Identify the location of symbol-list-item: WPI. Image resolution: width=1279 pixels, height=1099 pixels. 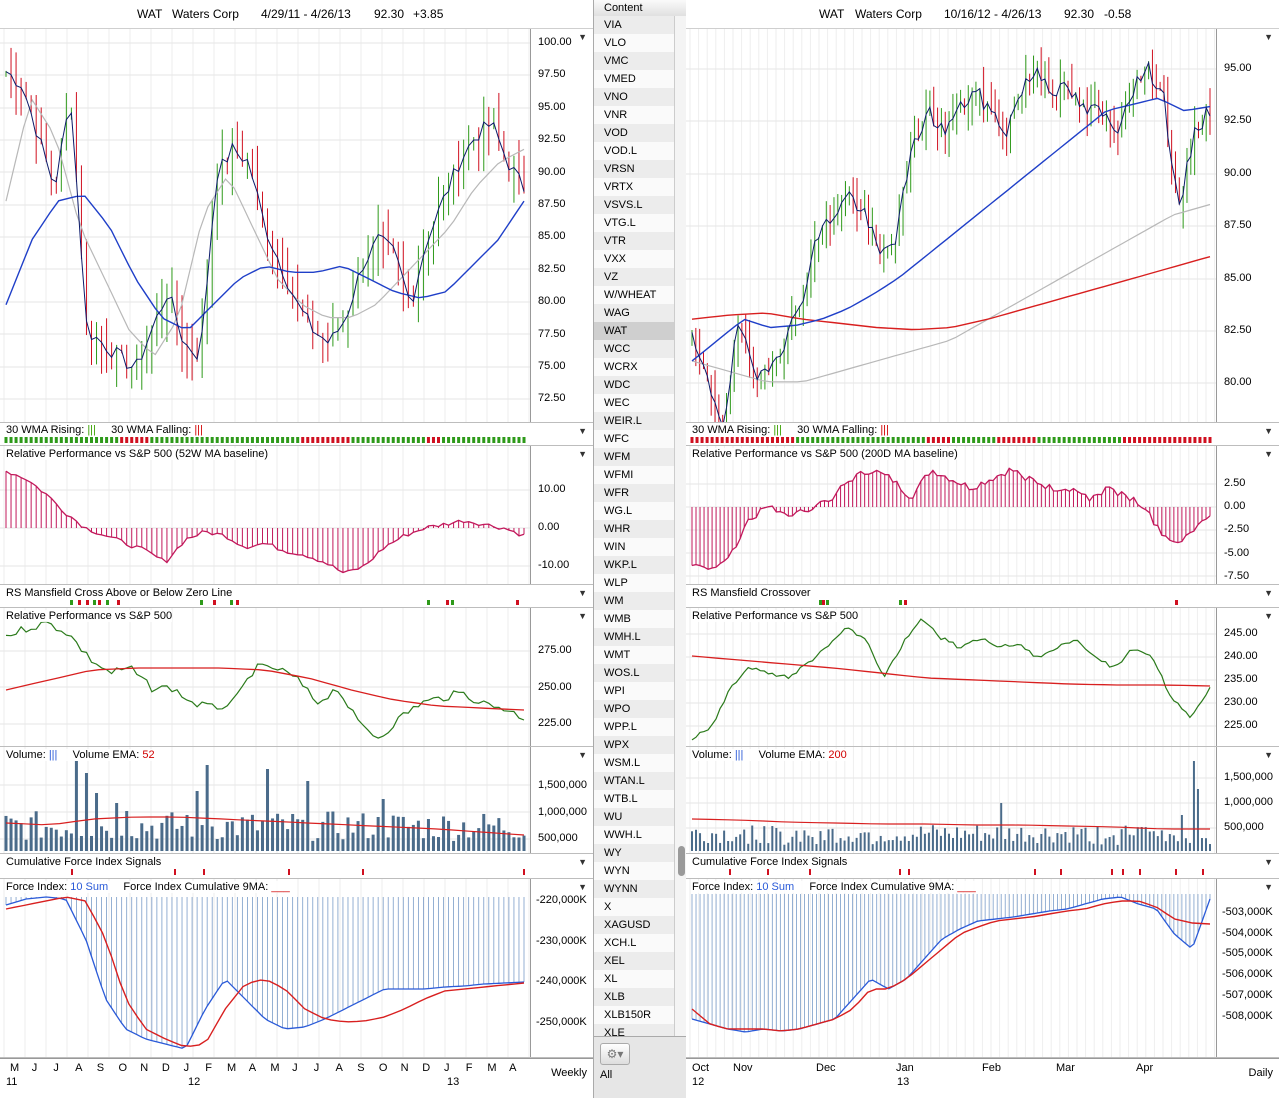
(634, 691).